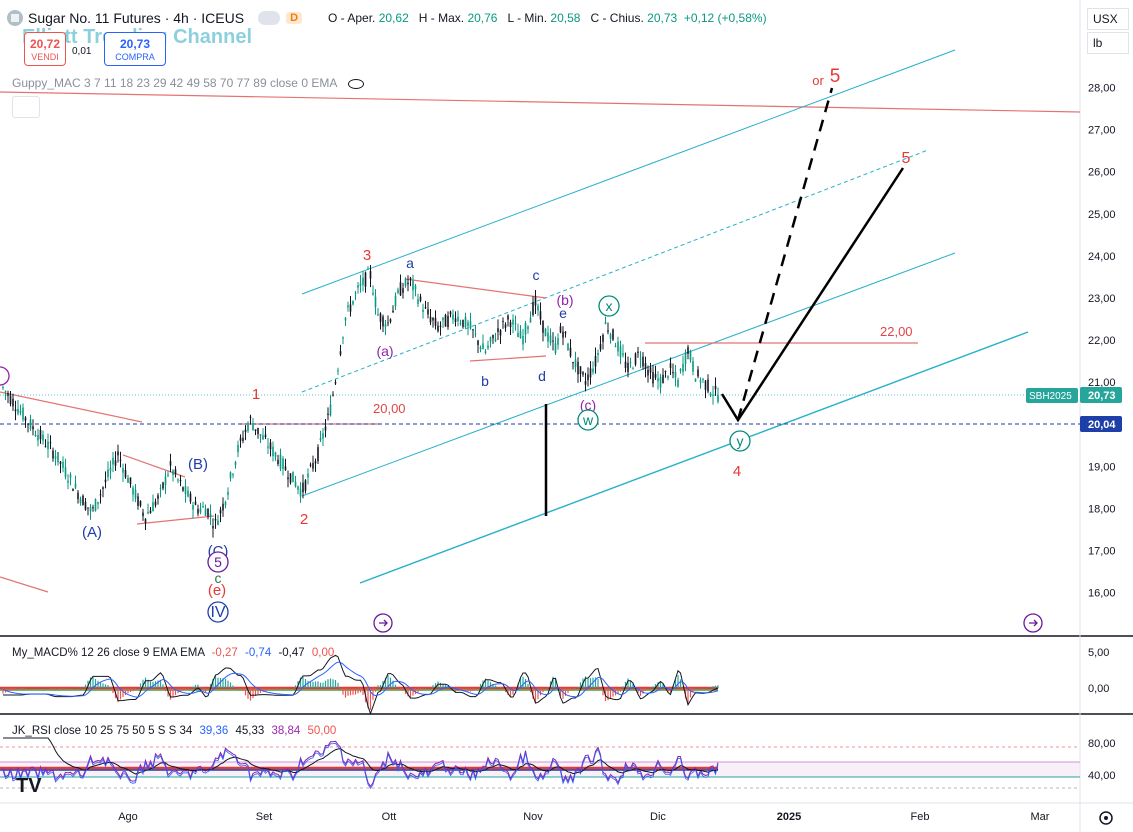 The height and width of the screenshot is (832, 1133). Describe the element at coordinates (508, 358) in the screenshot. I see `triangle-b-lower` at that location.